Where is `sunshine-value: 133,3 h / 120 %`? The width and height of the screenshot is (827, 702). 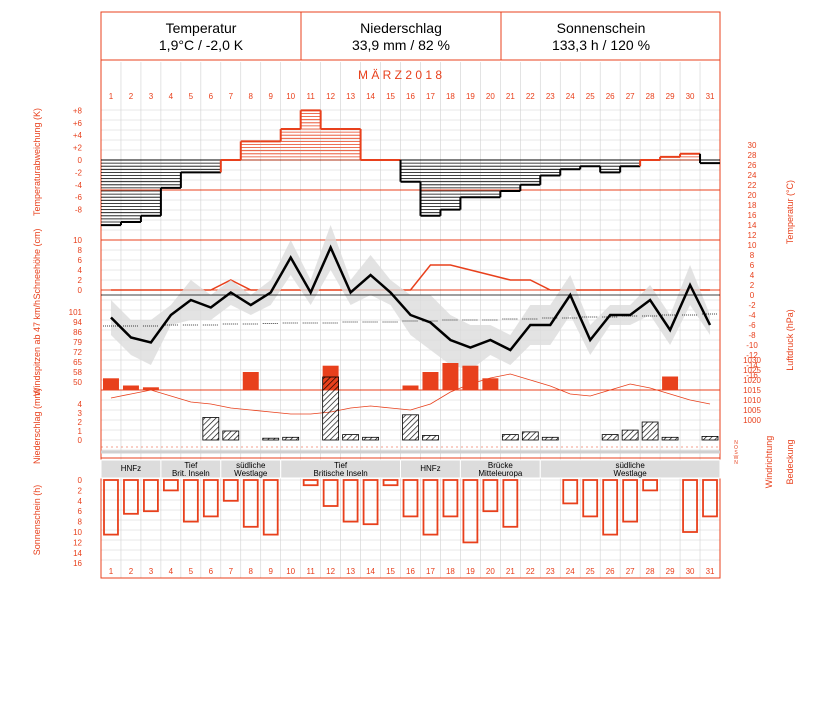
sunshine-value: 133,3 h / 120 % is located at coordinates (601, 45).